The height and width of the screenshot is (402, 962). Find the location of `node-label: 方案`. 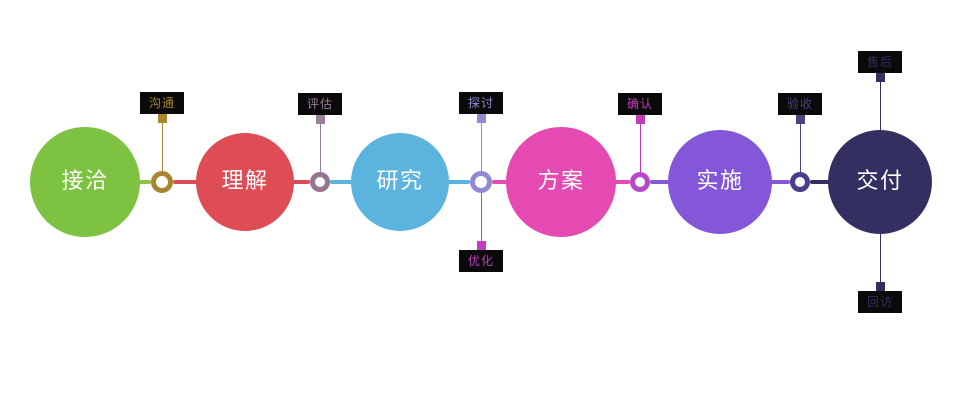

node-label: 方案 is located at coordinates (561, 181).